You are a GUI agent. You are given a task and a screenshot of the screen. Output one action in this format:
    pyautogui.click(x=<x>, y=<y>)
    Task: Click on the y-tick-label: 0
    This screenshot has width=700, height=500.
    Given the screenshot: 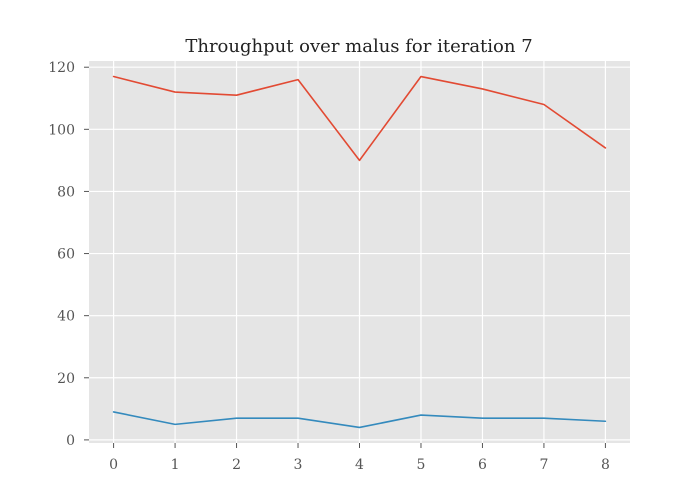 What is the action you would take?
    pyautogui.click(x=70, y=441)
    